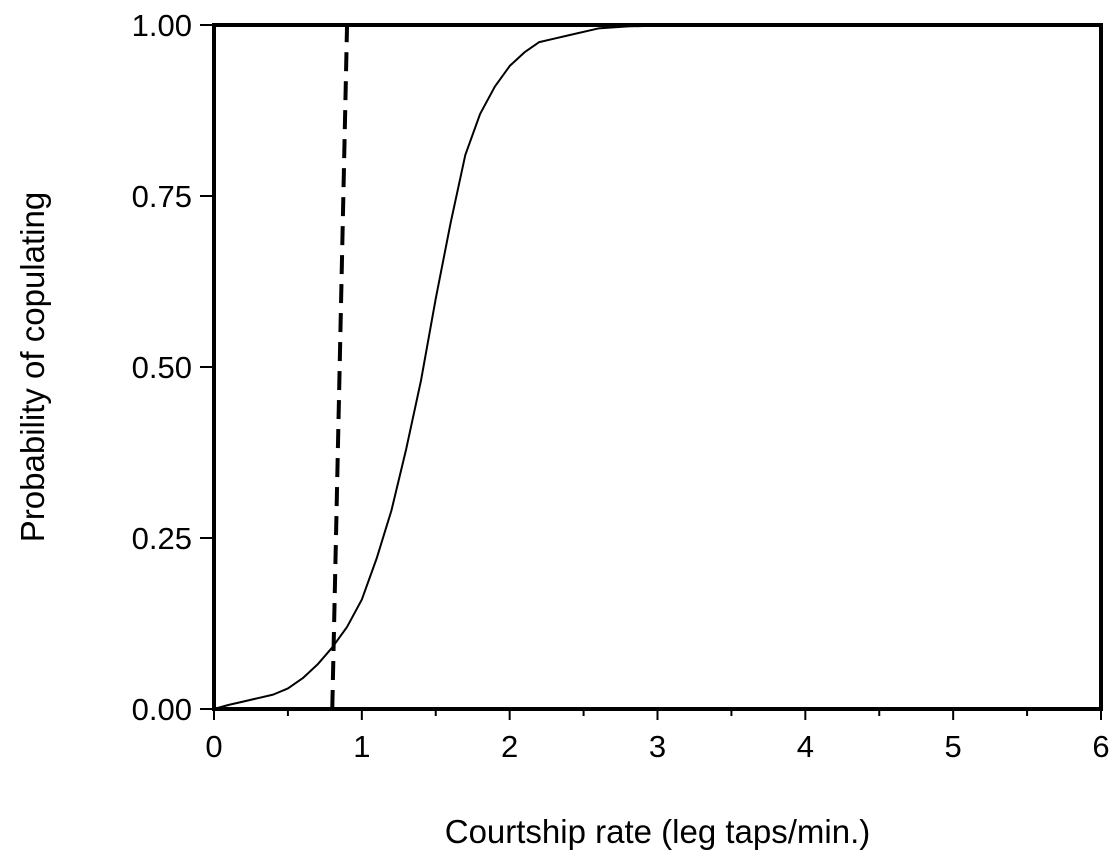 This screenshot has height=855, width=1116. What do you see at coordinates (509, 746) in the screenshot?
I see `x-tick-label: 2` at bounding box center [509, 746].